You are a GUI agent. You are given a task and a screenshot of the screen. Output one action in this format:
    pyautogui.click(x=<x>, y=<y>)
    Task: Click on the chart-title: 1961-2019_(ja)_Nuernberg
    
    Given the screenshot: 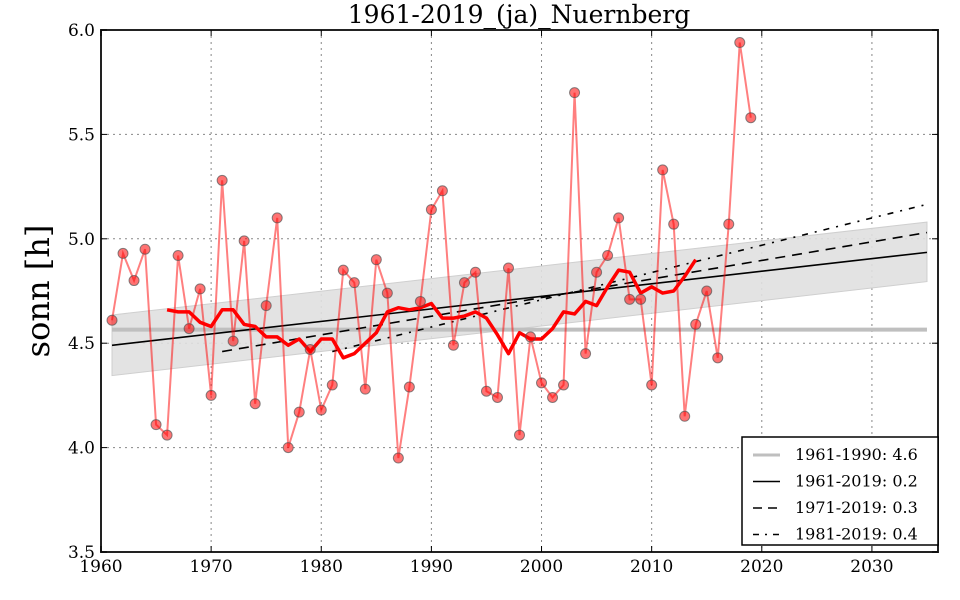 What is the action you would take?
    pyautogui.click(x=519, y=14)
    